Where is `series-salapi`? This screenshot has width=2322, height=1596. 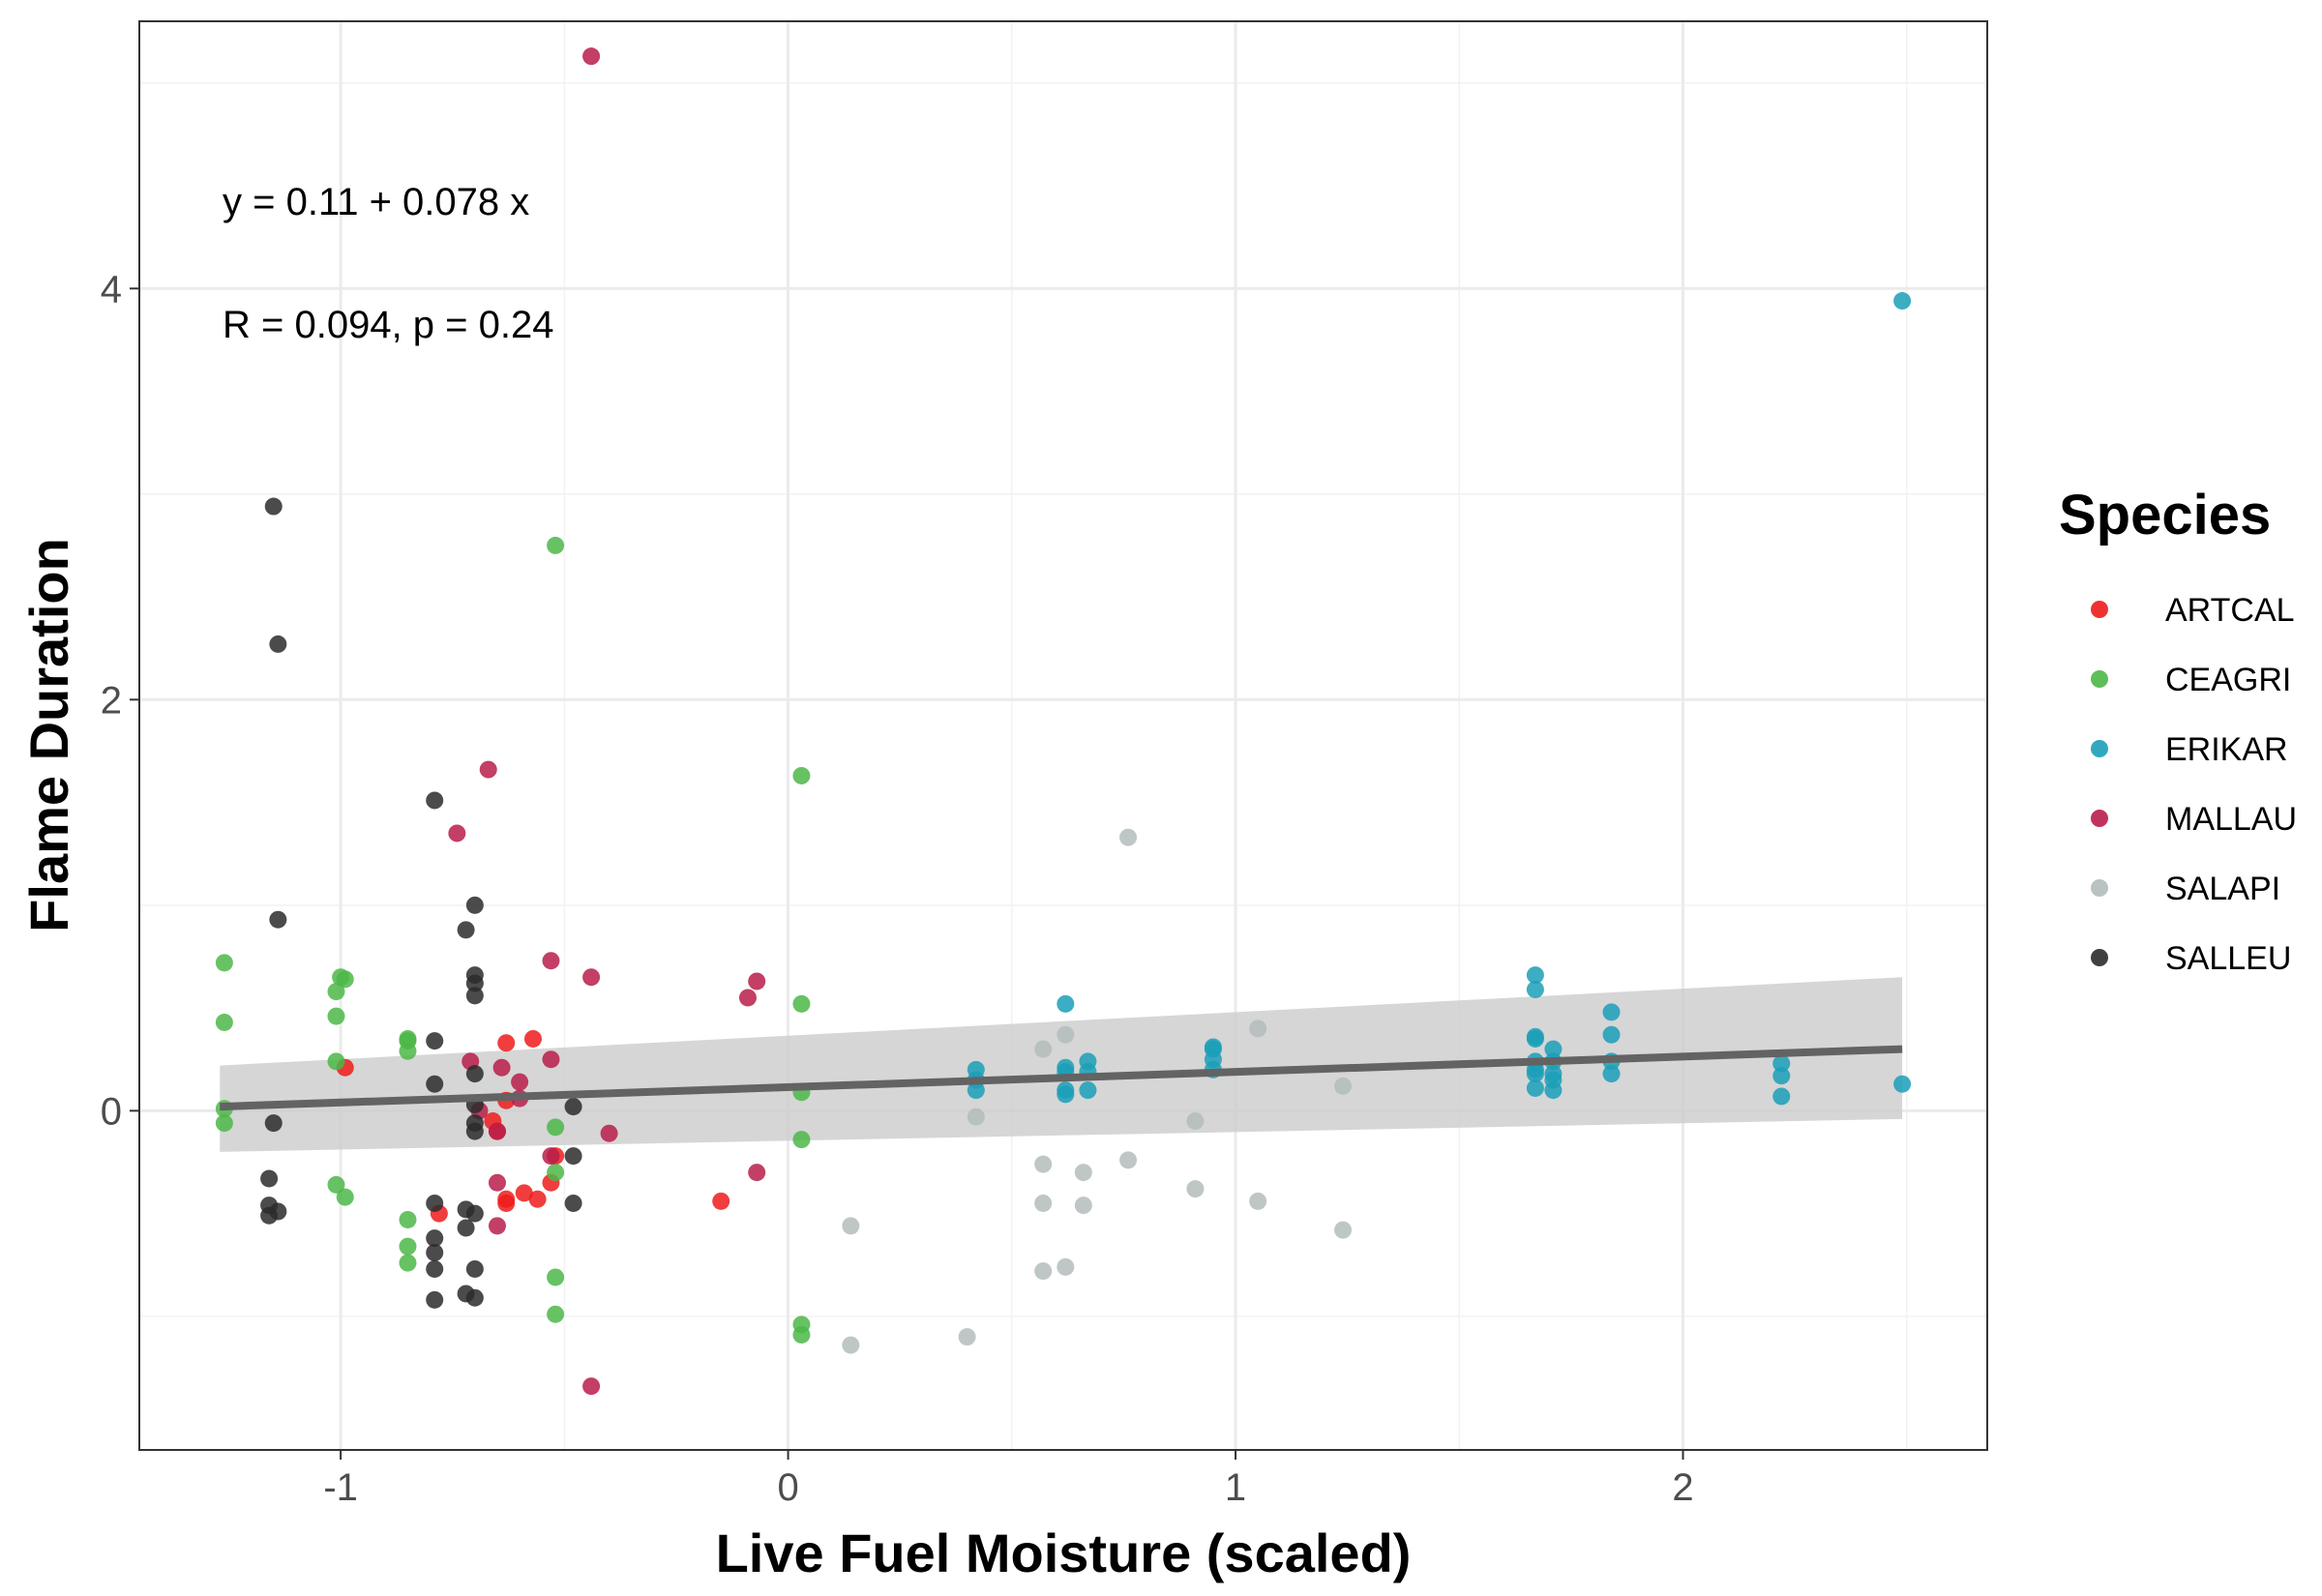
series-salapi is located at coordinates (1097, 1091).